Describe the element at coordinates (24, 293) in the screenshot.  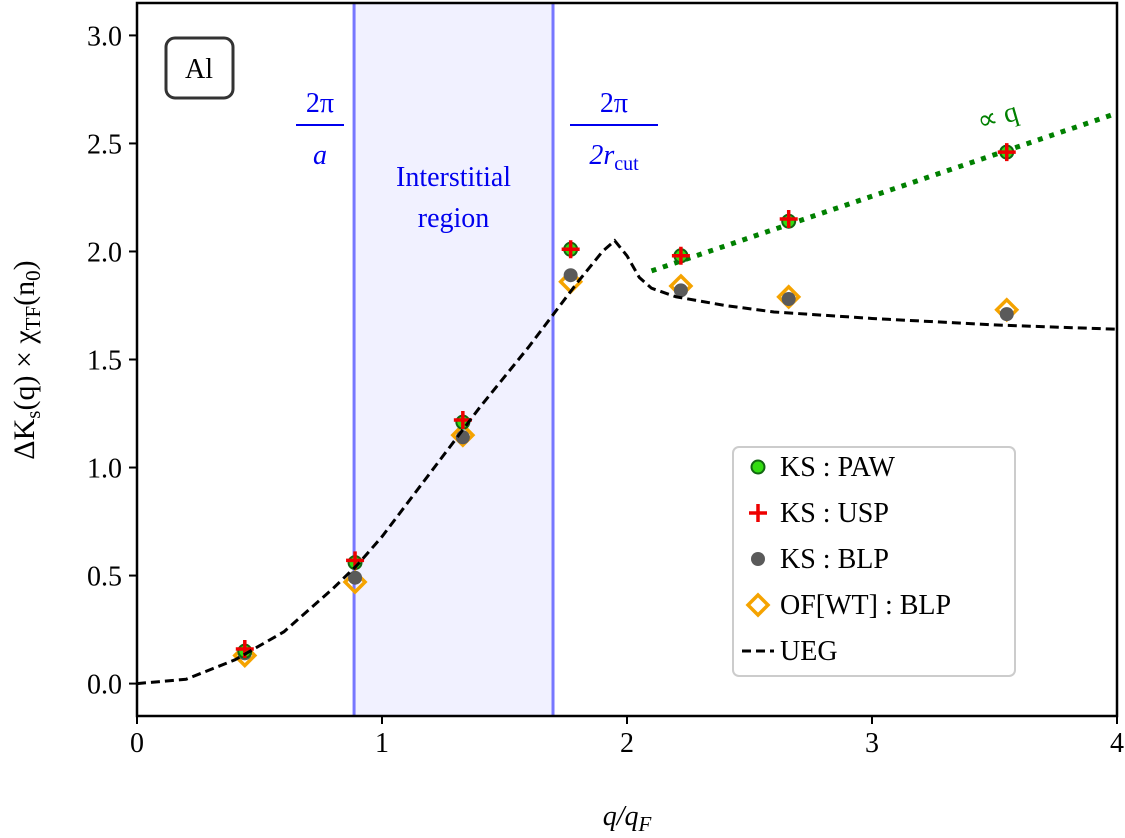
I see `label-part: (n` at that location.